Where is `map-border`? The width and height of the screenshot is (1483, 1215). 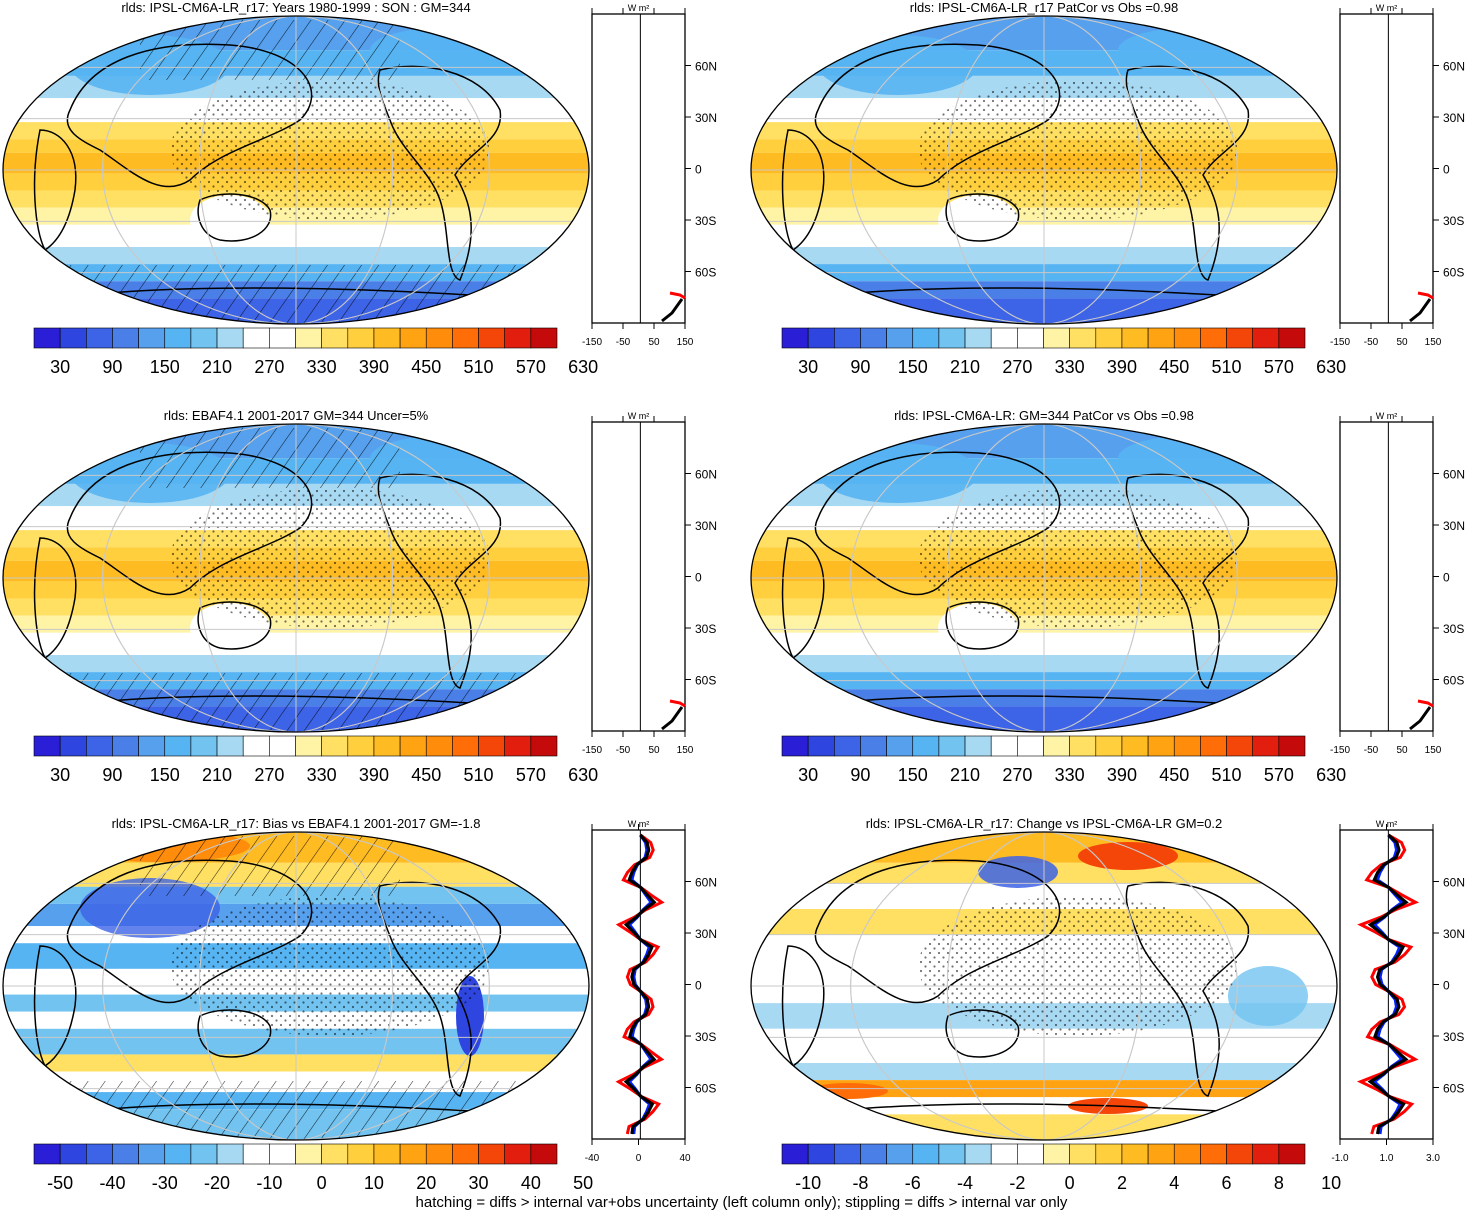
map-border is located at coordinates (296, 986).